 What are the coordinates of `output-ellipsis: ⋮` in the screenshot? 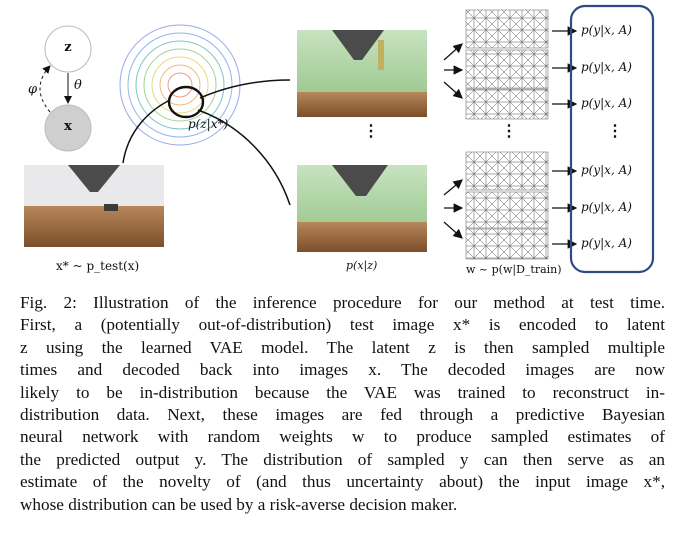 It's located at (615, 130).